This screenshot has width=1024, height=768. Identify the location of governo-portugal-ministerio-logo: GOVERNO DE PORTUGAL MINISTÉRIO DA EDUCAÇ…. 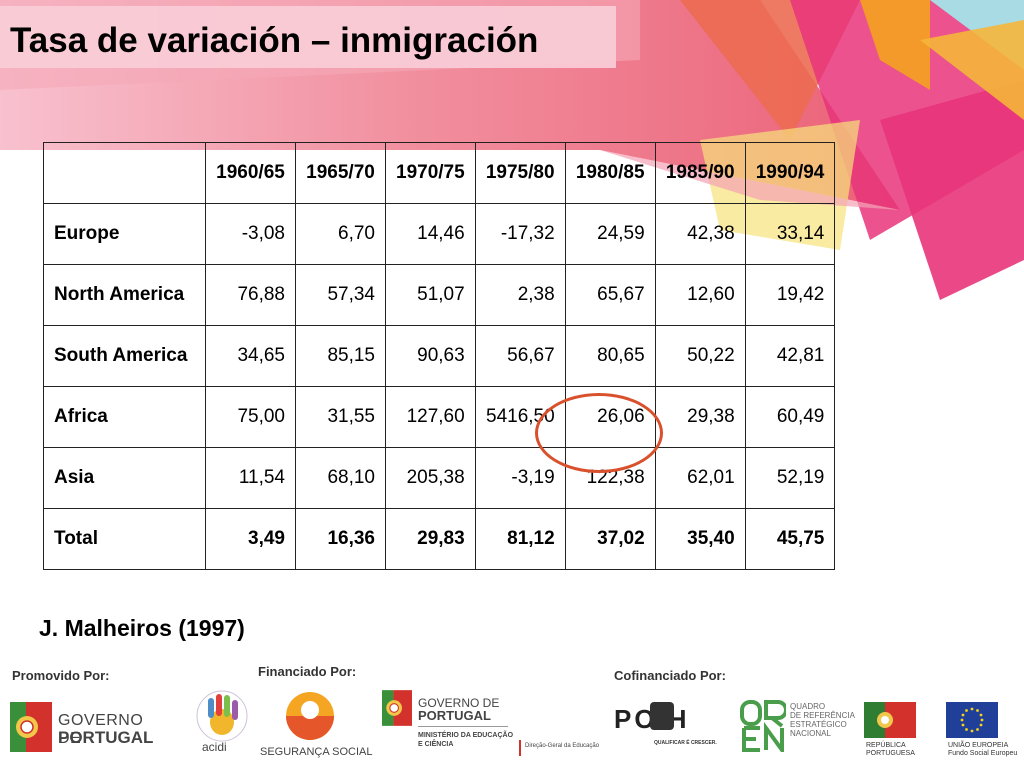
(497, 725).